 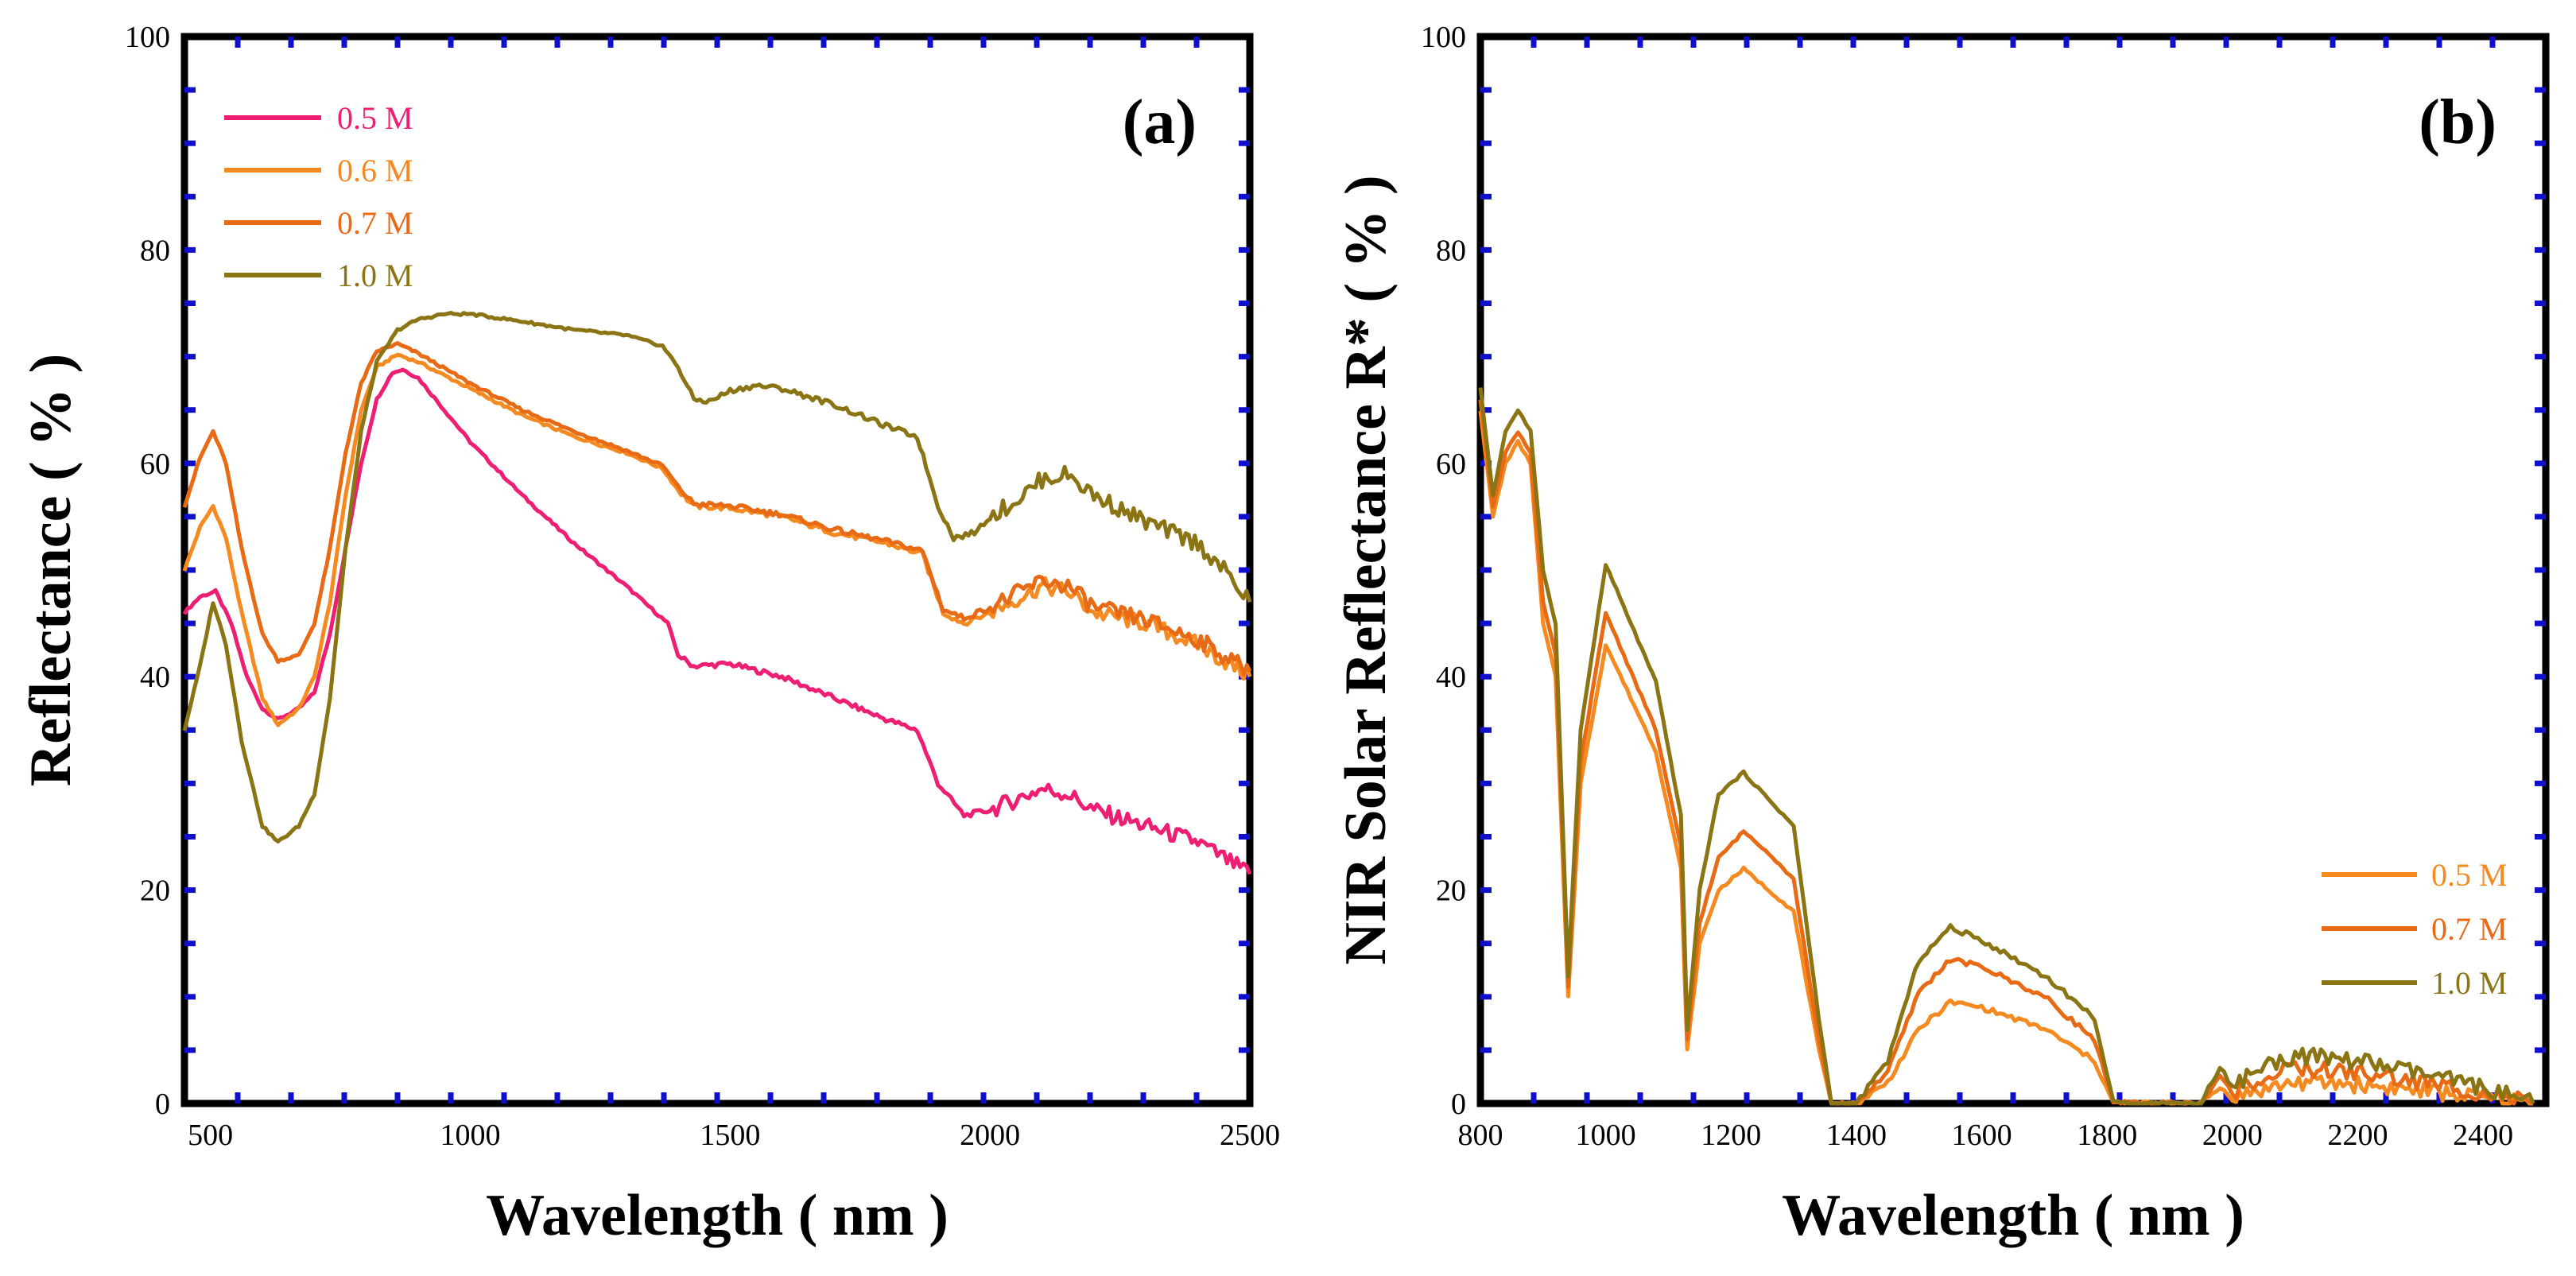 I want to click on x-tick-label: 1600, so click(x=1982, y=1135).